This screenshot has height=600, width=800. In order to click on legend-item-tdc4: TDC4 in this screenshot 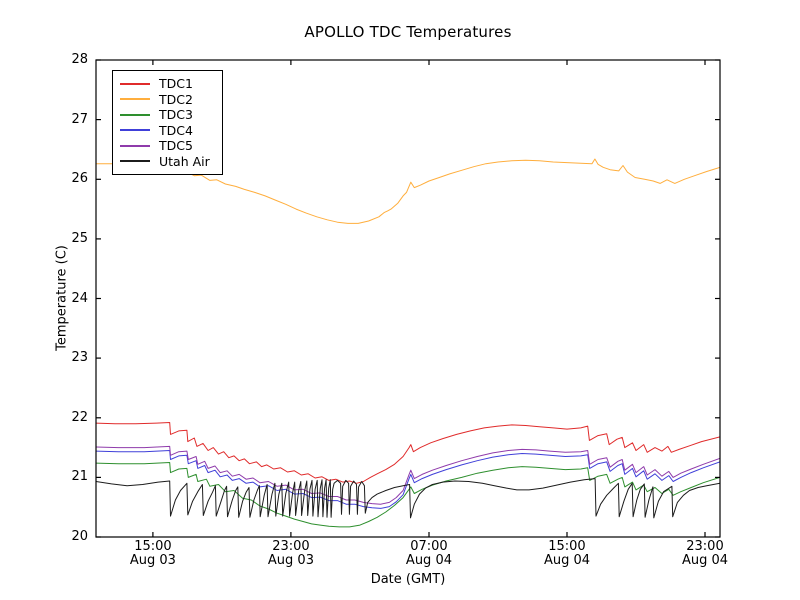, I will do `click(165, 131)`.